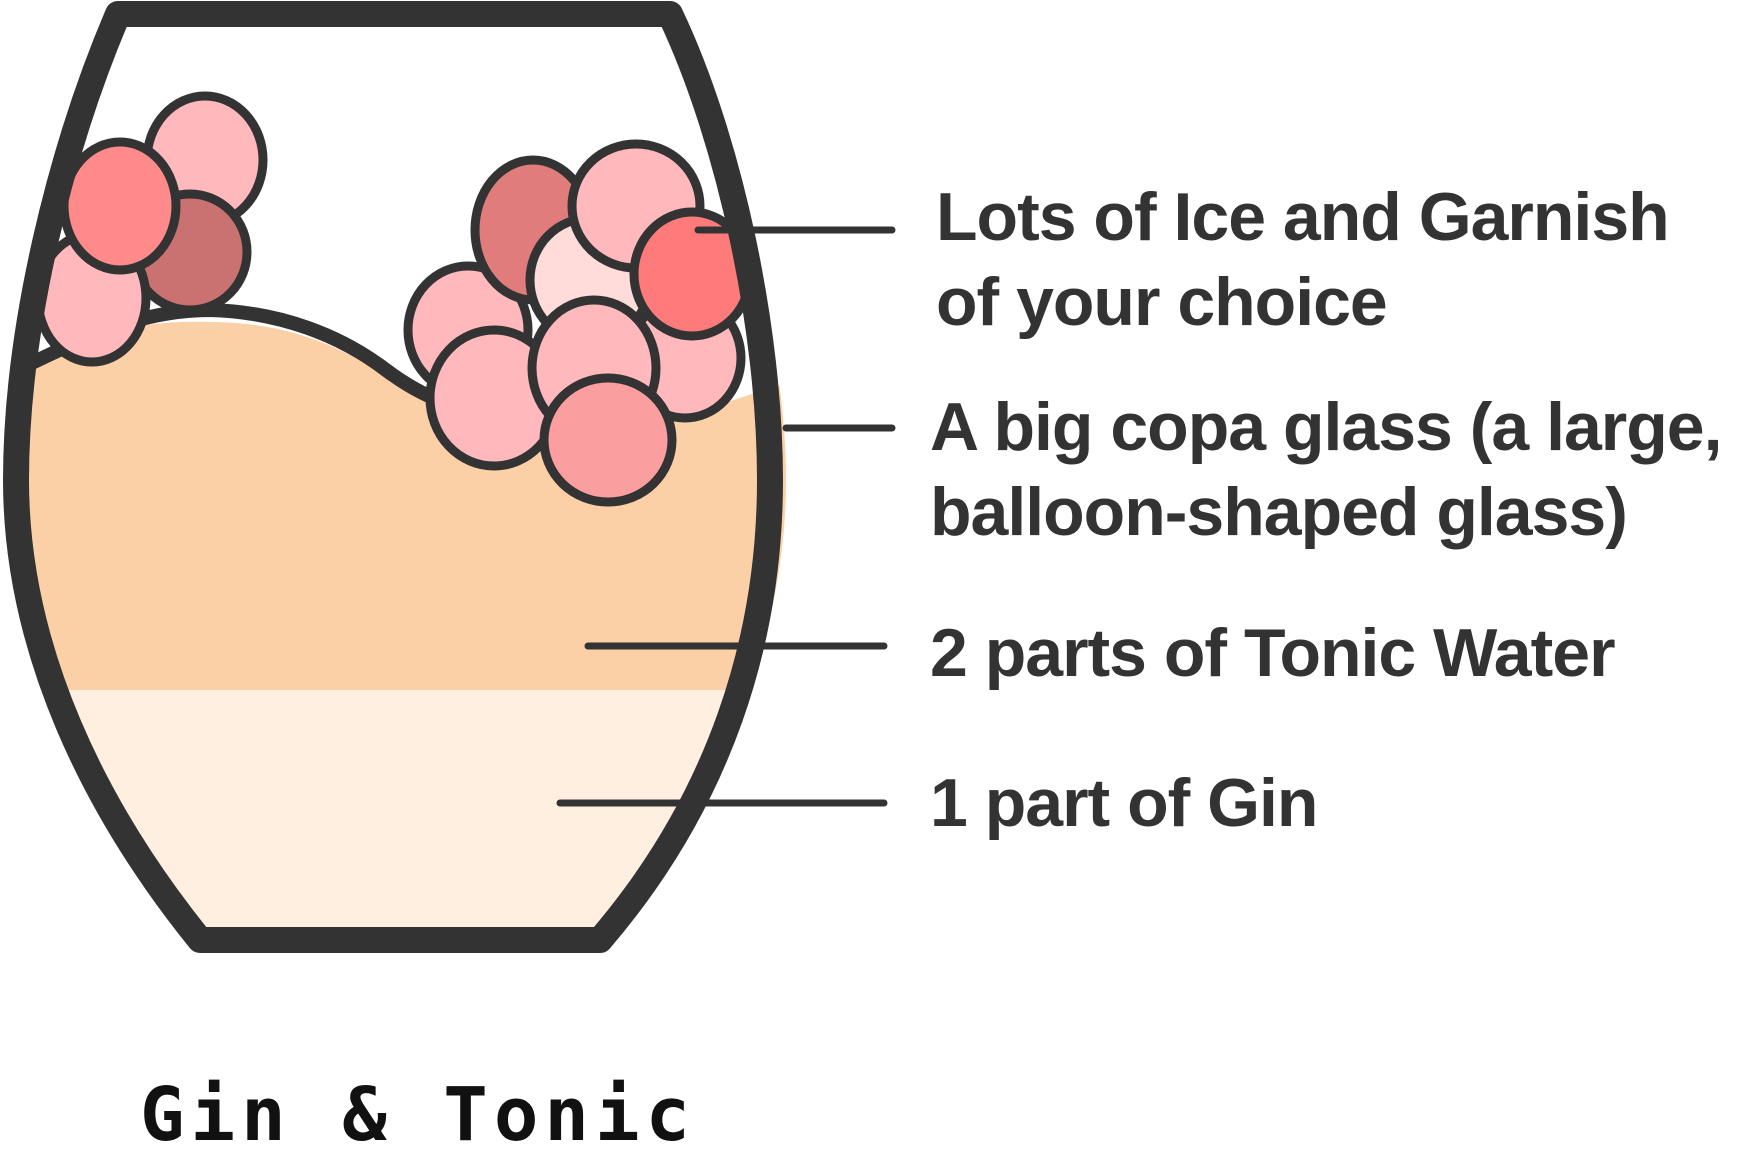 Image resolution: width=1764 pixels, height=1152 pixels. What do you see at coordinates (418, 1109) in the screenshot?
I see `drink-title: Gin & Tonic` at bounding box center [418, 1109].